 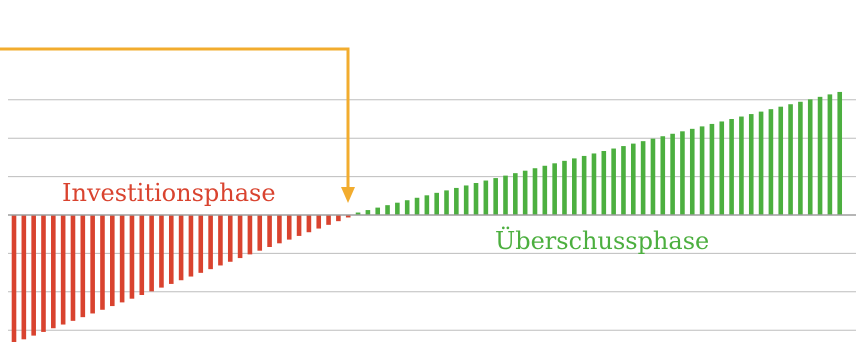 What do you see at coordinates (169, 193) in the screenshot?
I see `investitionsphase-label: Investitionsphase` at bounding box center [169, 193].